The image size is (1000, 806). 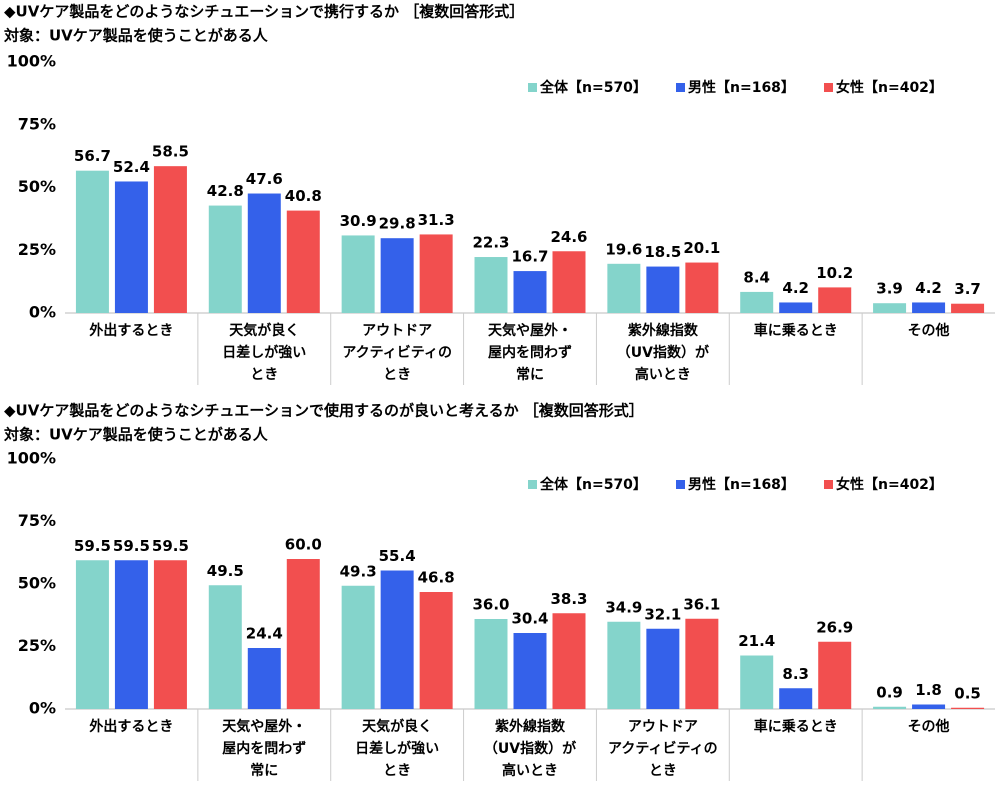 I want to click on legend-label: 全体【n=570】, so click(x=593, y=484).